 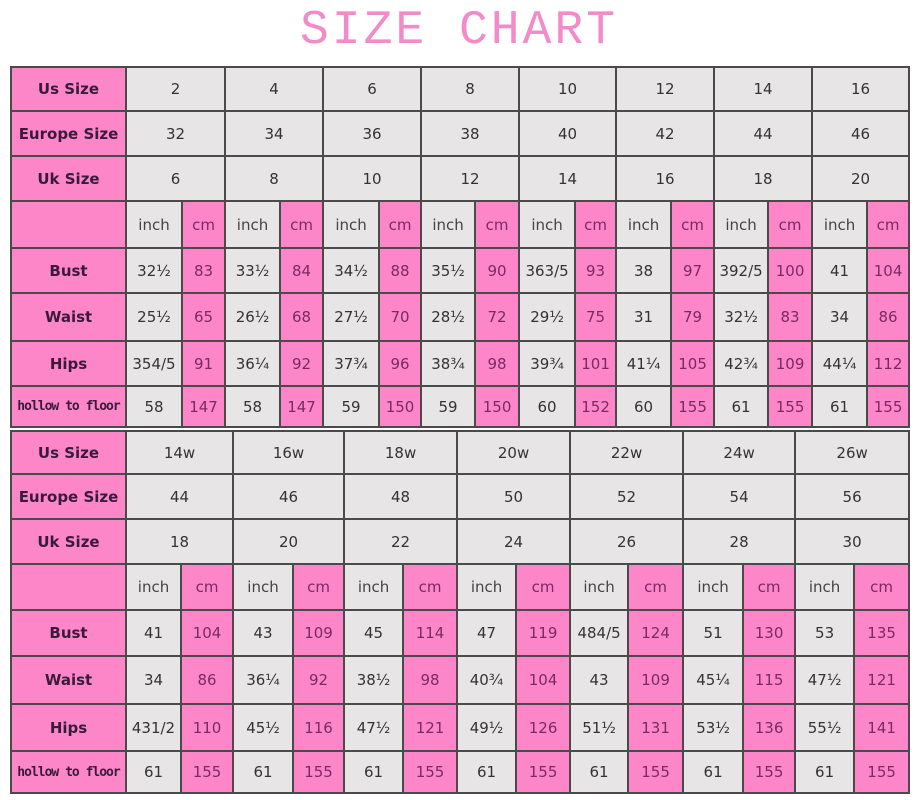 What do you see at coordinates (644, 363) in the screenshot?
I see `hips-inch-cell: 41¼` at bounding box center [644, 363].